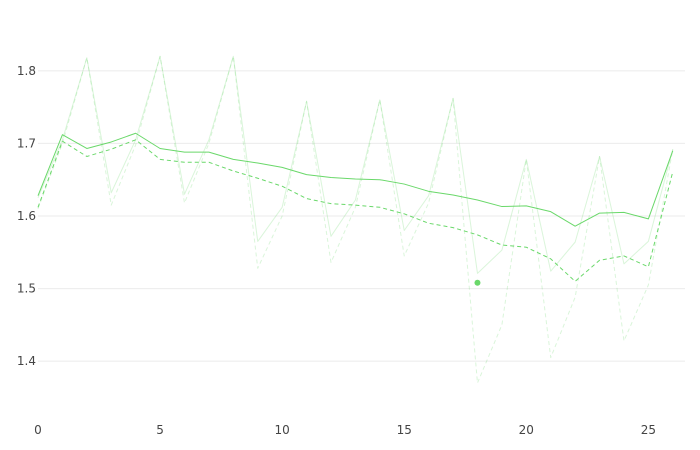 This screenshot has height=450, width=700. I want to click on y-tick-label-2: 1.6, so click(26, 216).